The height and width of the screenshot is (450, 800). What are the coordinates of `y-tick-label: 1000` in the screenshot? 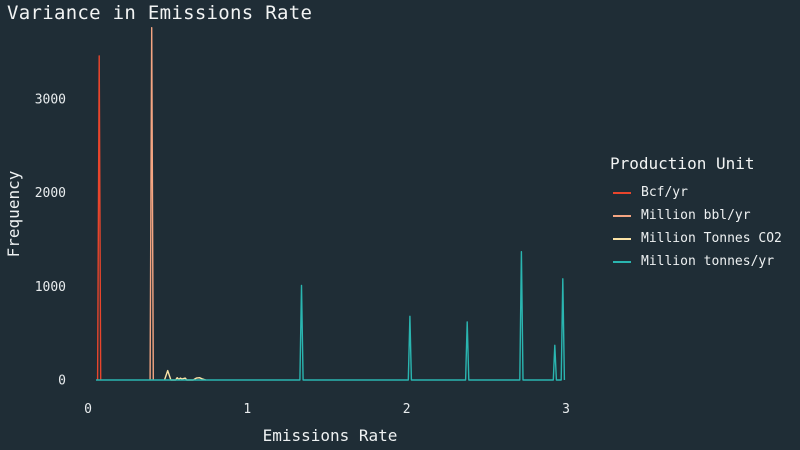 It's located at (50, 287).